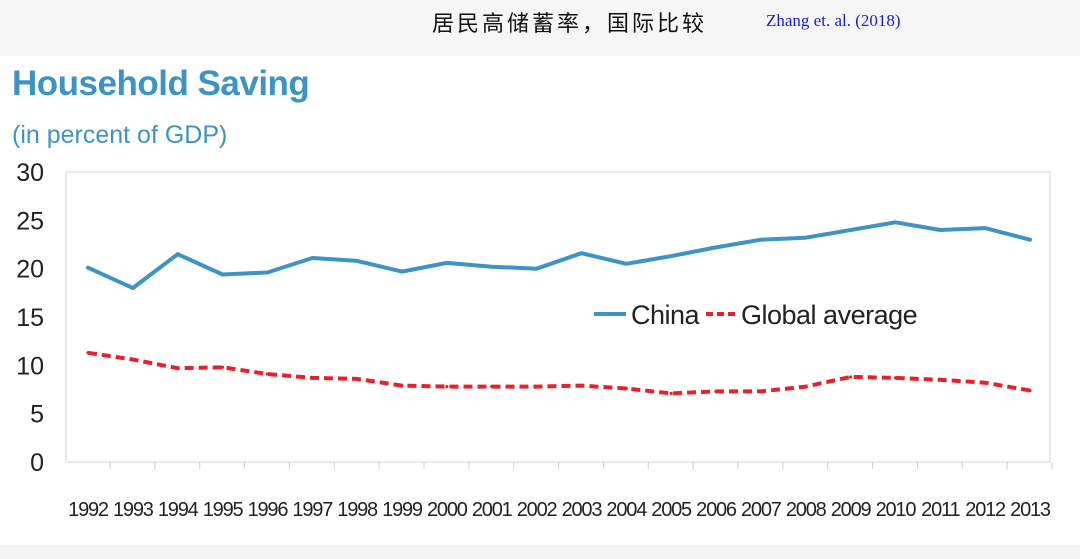 The image size is (1080, 559). What do you see at coordinates (30, 173) in the screenshot?
I see `y-tick-label: 30` at bounding box center [30, 173].